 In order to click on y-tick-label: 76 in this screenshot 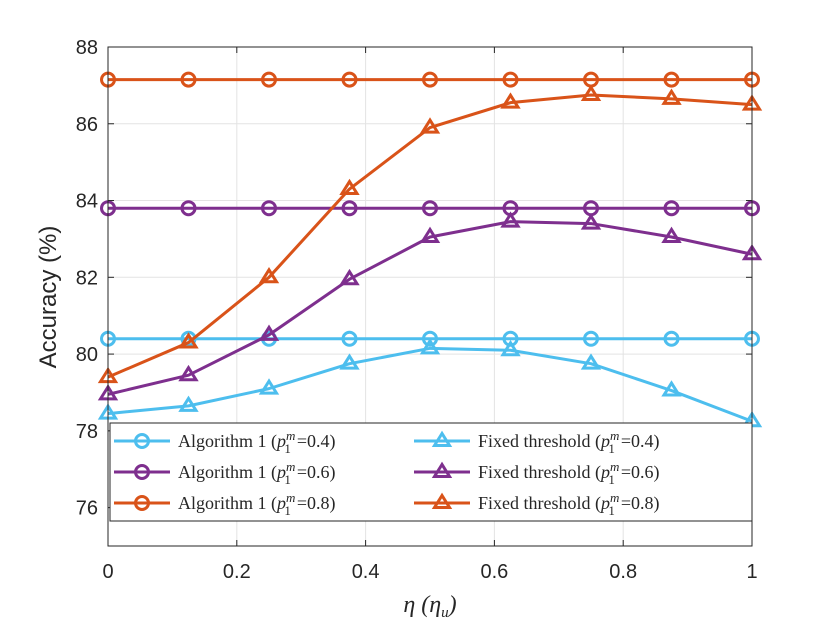, I will do `click(87, 509)`.